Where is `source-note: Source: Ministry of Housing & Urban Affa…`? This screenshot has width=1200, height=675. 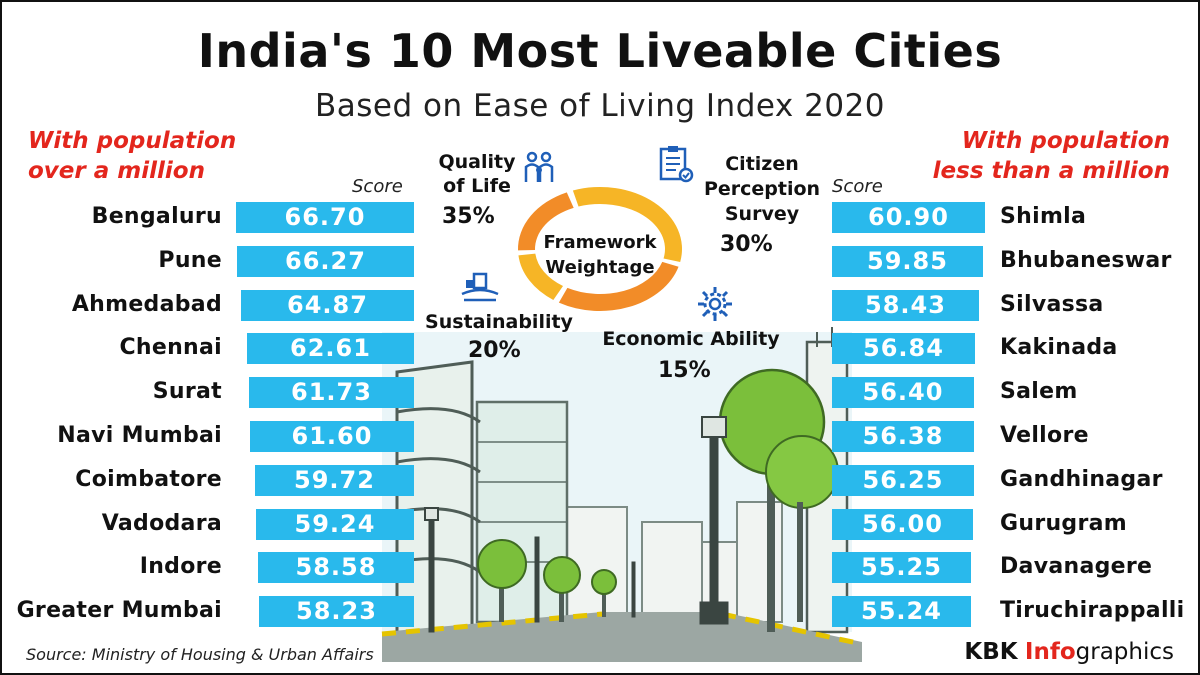
source-note: Source: Ministry of Housing & Urban Affa… is located at coordinates (200, 654).